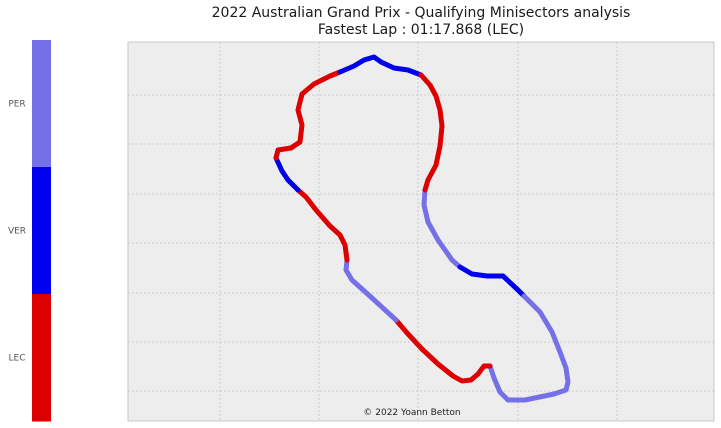 The width and height of the screenshot is (721, 428). I want to click on legend-swatch-lec, so click(41, 358).